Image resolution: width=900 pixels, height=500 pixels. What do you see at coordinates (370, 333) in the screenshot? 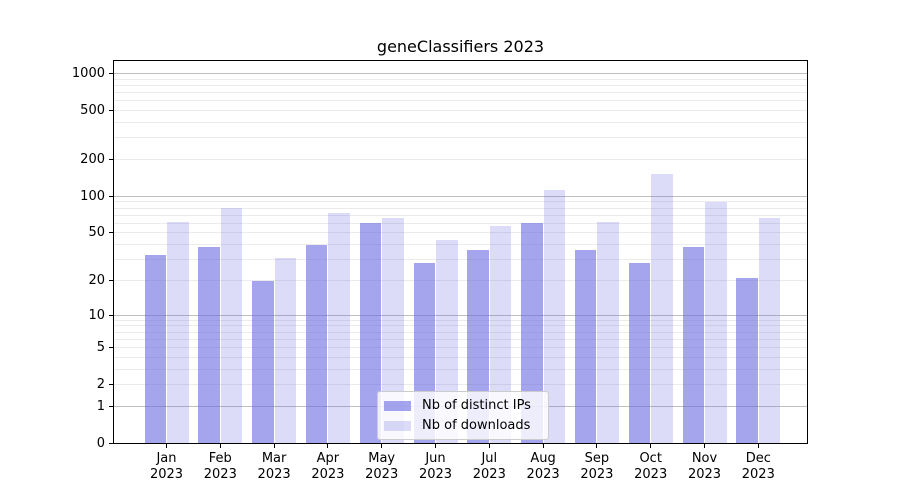
I see `bar-distinct-ips-may` at bounding box center [370, 333].